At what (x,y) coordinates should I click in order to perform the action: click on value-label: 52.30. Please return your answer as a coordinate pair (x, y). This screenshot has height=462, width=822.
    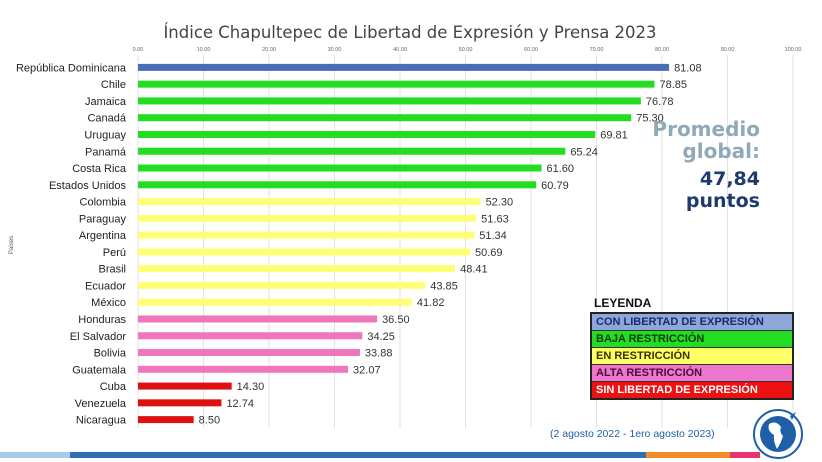
    Looking at the image, I should click on (500, 203).